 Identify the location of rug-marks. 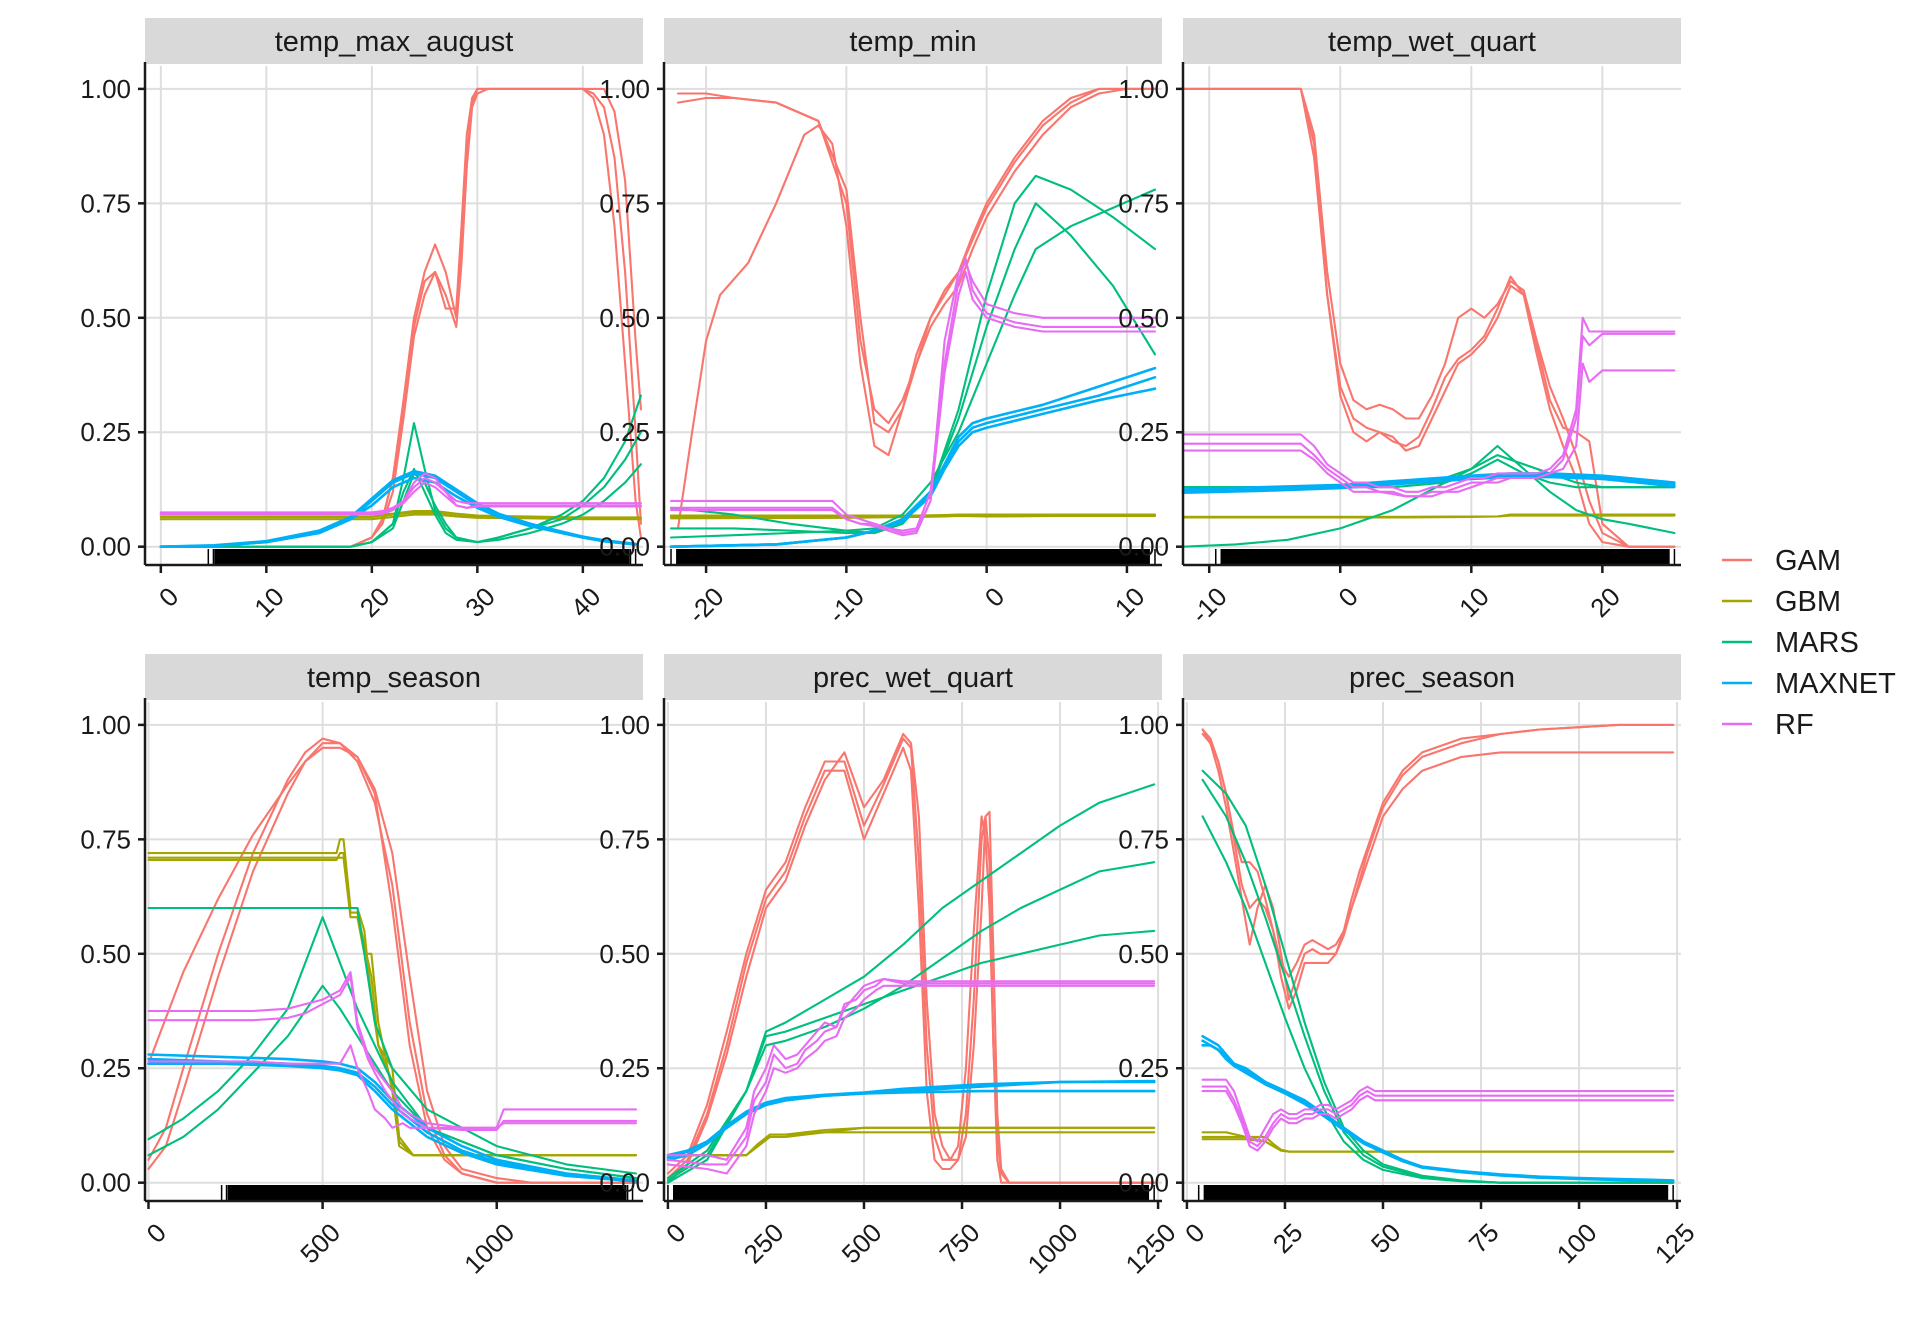
(1445, 557).